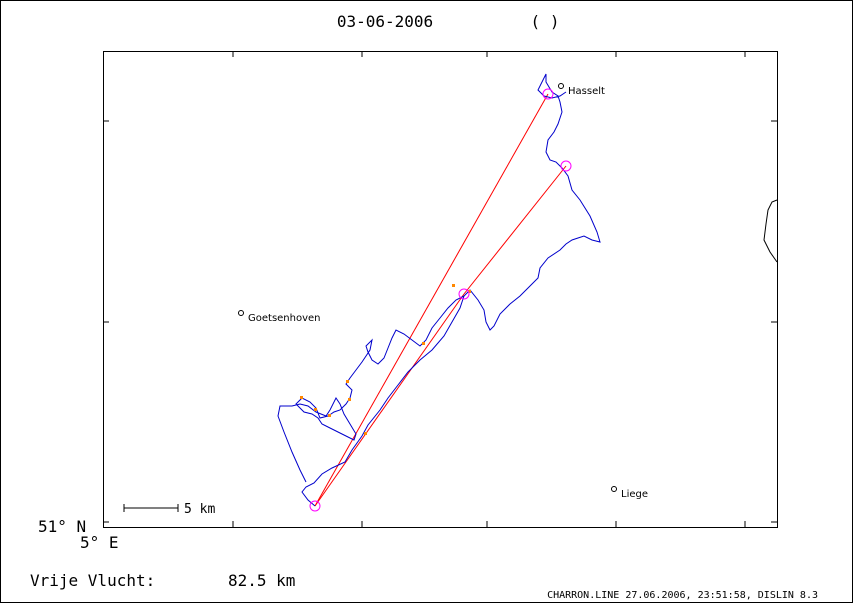 The image size is (853, 603). What do you see at coordinates (385, 21) in the screenshot?
I see `flight-date: 03-06-2006` at bounding box center [385, 21].